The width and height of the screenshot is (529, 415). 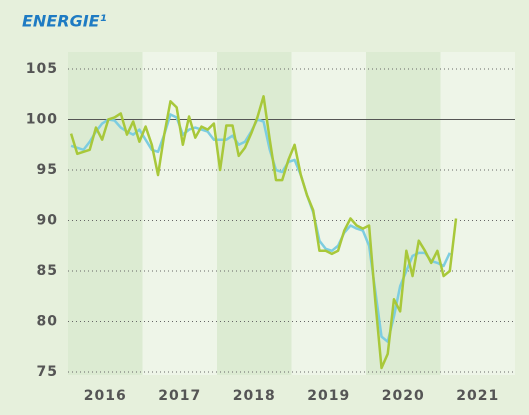 I want to click on x-tick-label: 2016, so click(x=105, y=396).